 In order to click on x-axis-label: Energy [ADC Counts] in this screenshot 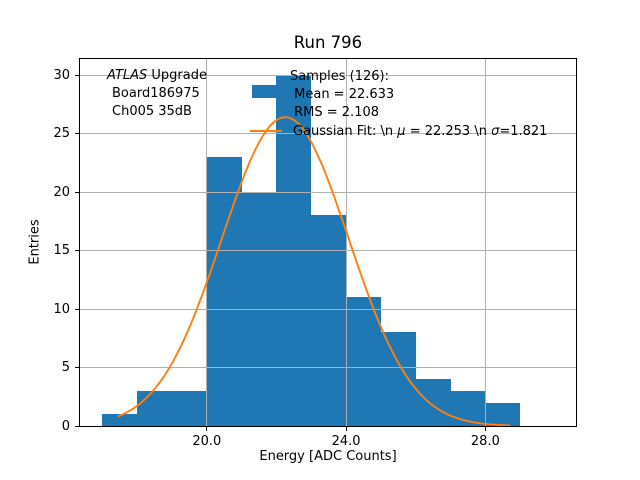, I will do `click(328, 456)`.